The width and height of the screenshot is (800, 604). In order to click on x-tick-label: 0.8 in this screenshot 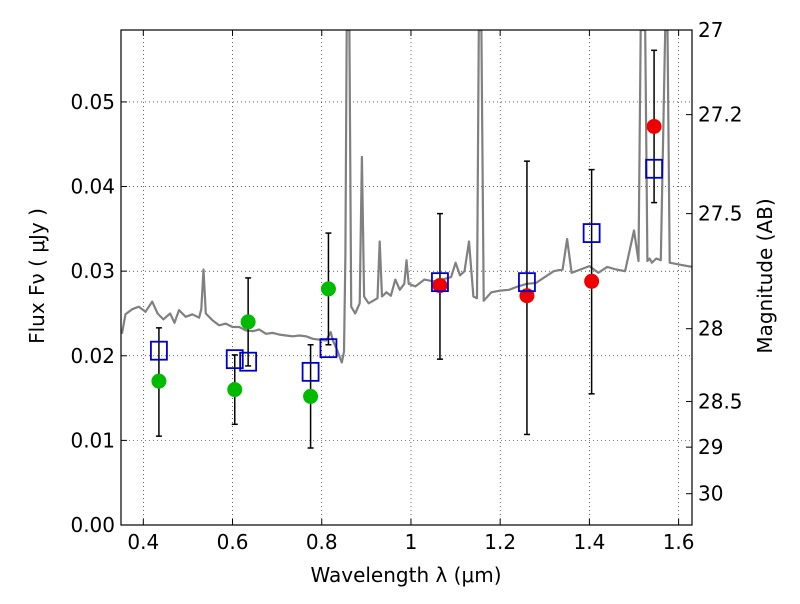, I will do `click(322, 542)`.